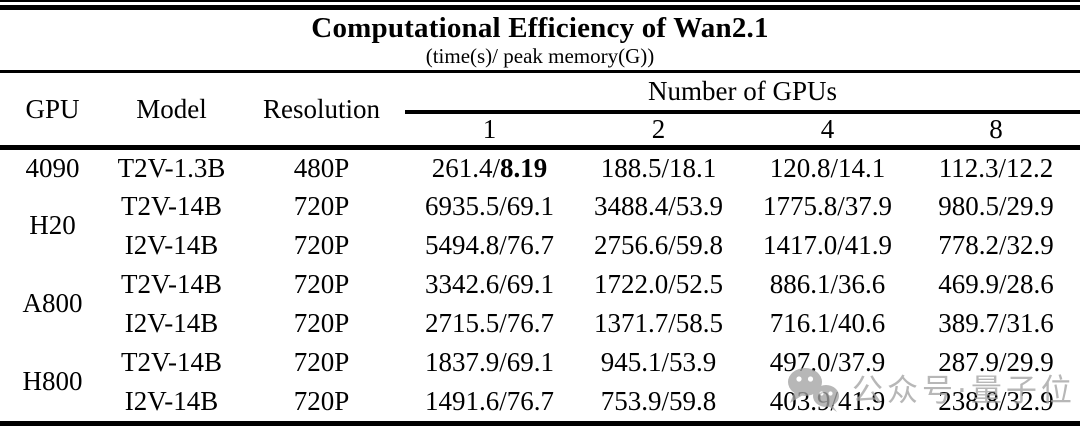  What do you see at coordinates (540, 423) in the screenshot?
I see `bottom-rule` at bounding box center [540, 423].